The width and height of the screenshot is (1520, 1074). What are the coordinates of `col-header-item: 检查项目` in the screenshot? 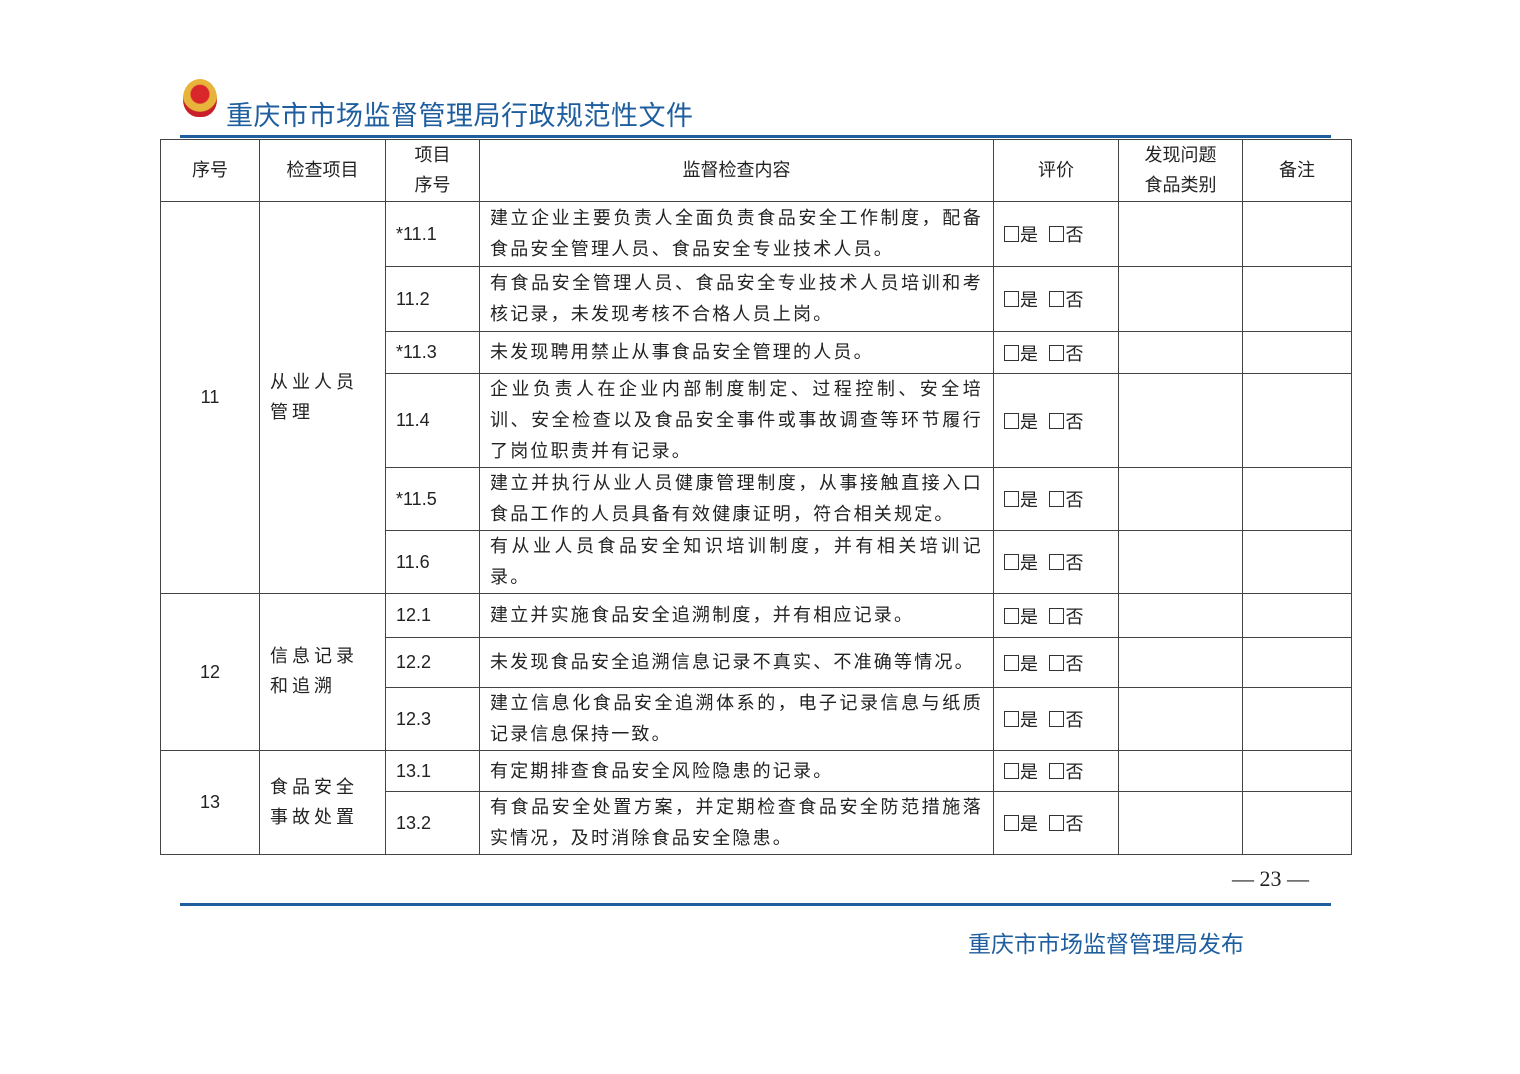 It's located at (322, 170).